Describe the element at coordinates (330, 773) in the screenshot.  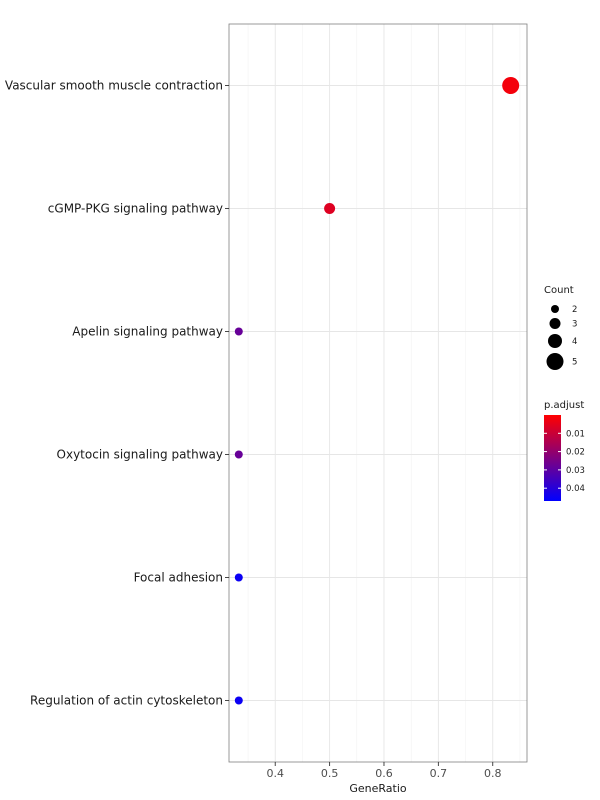
I see `x-tick-label: 0.5` at that location.